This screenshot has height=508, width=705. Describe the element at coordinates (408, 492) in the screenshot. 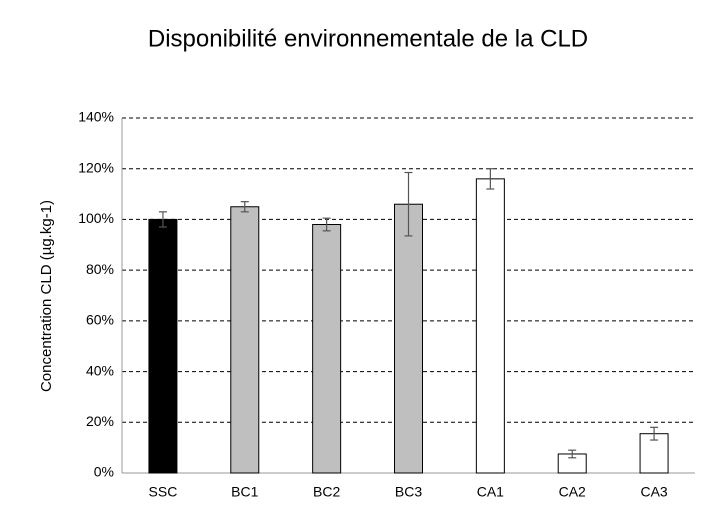

I see `x-tick-label: BC3` at that location.